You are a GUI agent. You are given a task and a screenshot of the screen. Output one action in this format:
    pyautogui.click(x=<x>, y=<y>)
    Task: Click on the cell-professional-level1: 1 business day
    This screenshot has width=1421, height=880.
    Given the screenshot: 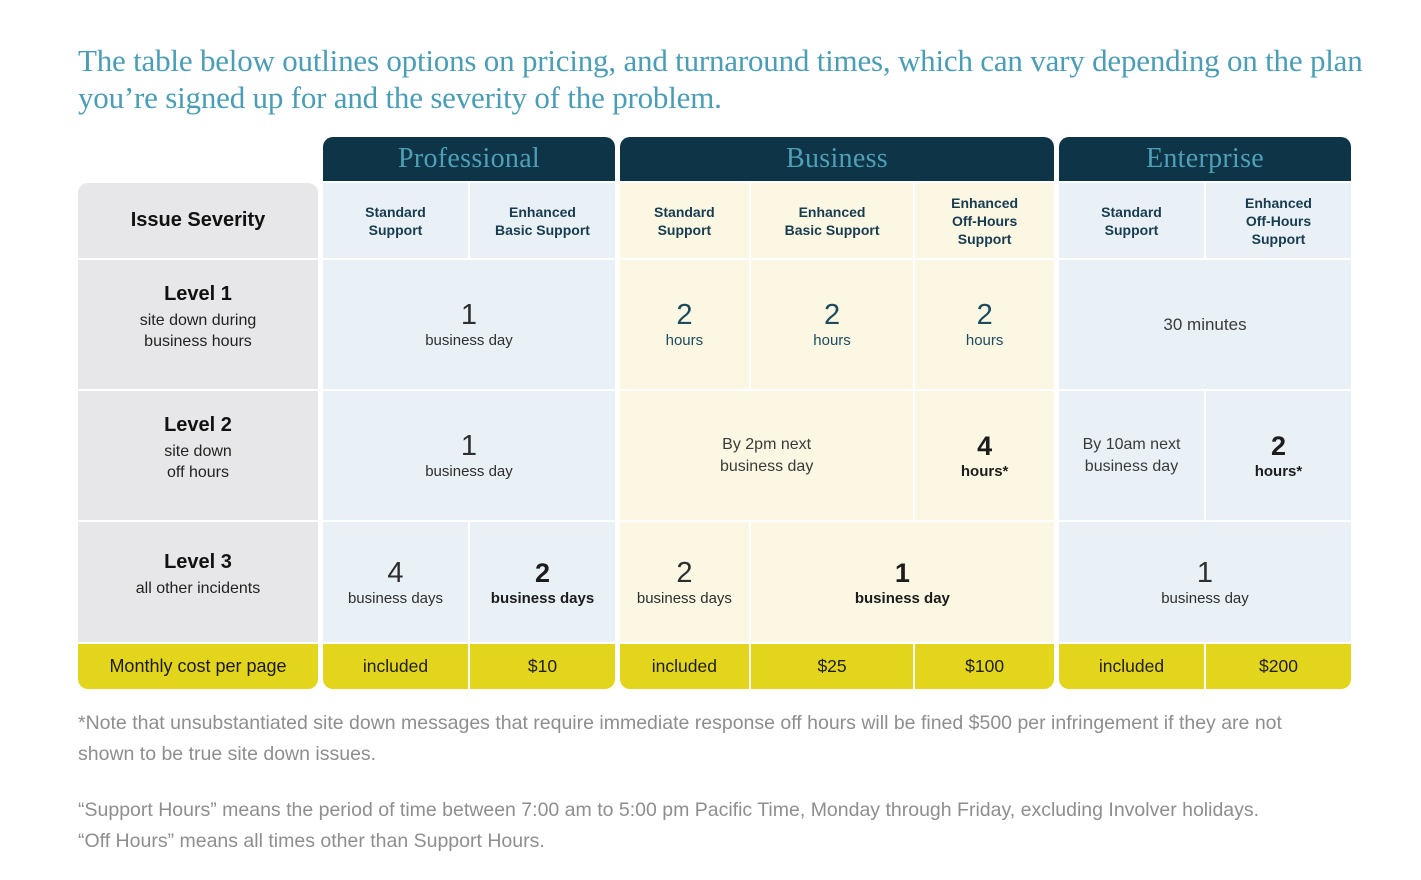 What is the action you would take?
    pyautogui.click(x=469, y=324)
    